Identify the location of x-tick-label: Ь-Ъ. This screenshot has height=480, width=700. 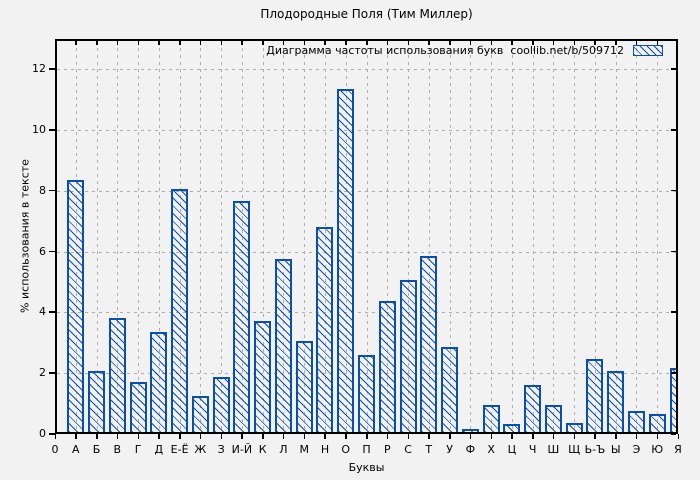
(595, 449).